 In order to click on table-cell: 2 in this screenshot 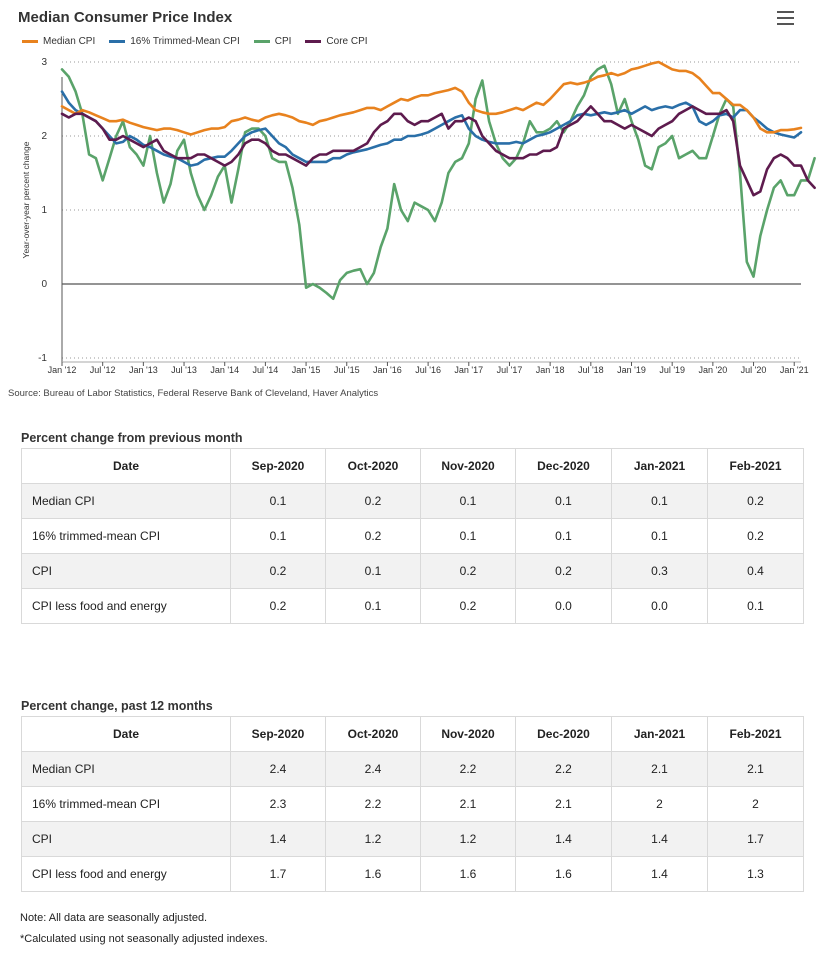, I will do `click(755, 804)`.